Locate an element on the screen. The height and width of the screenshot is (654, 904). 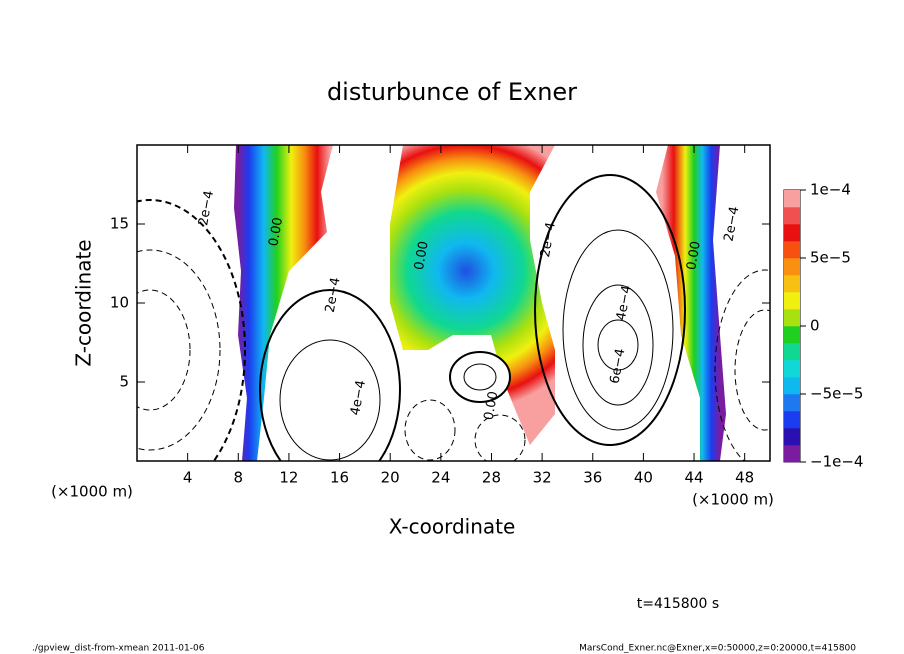
plume-middle is located at coordinates (472, 295).